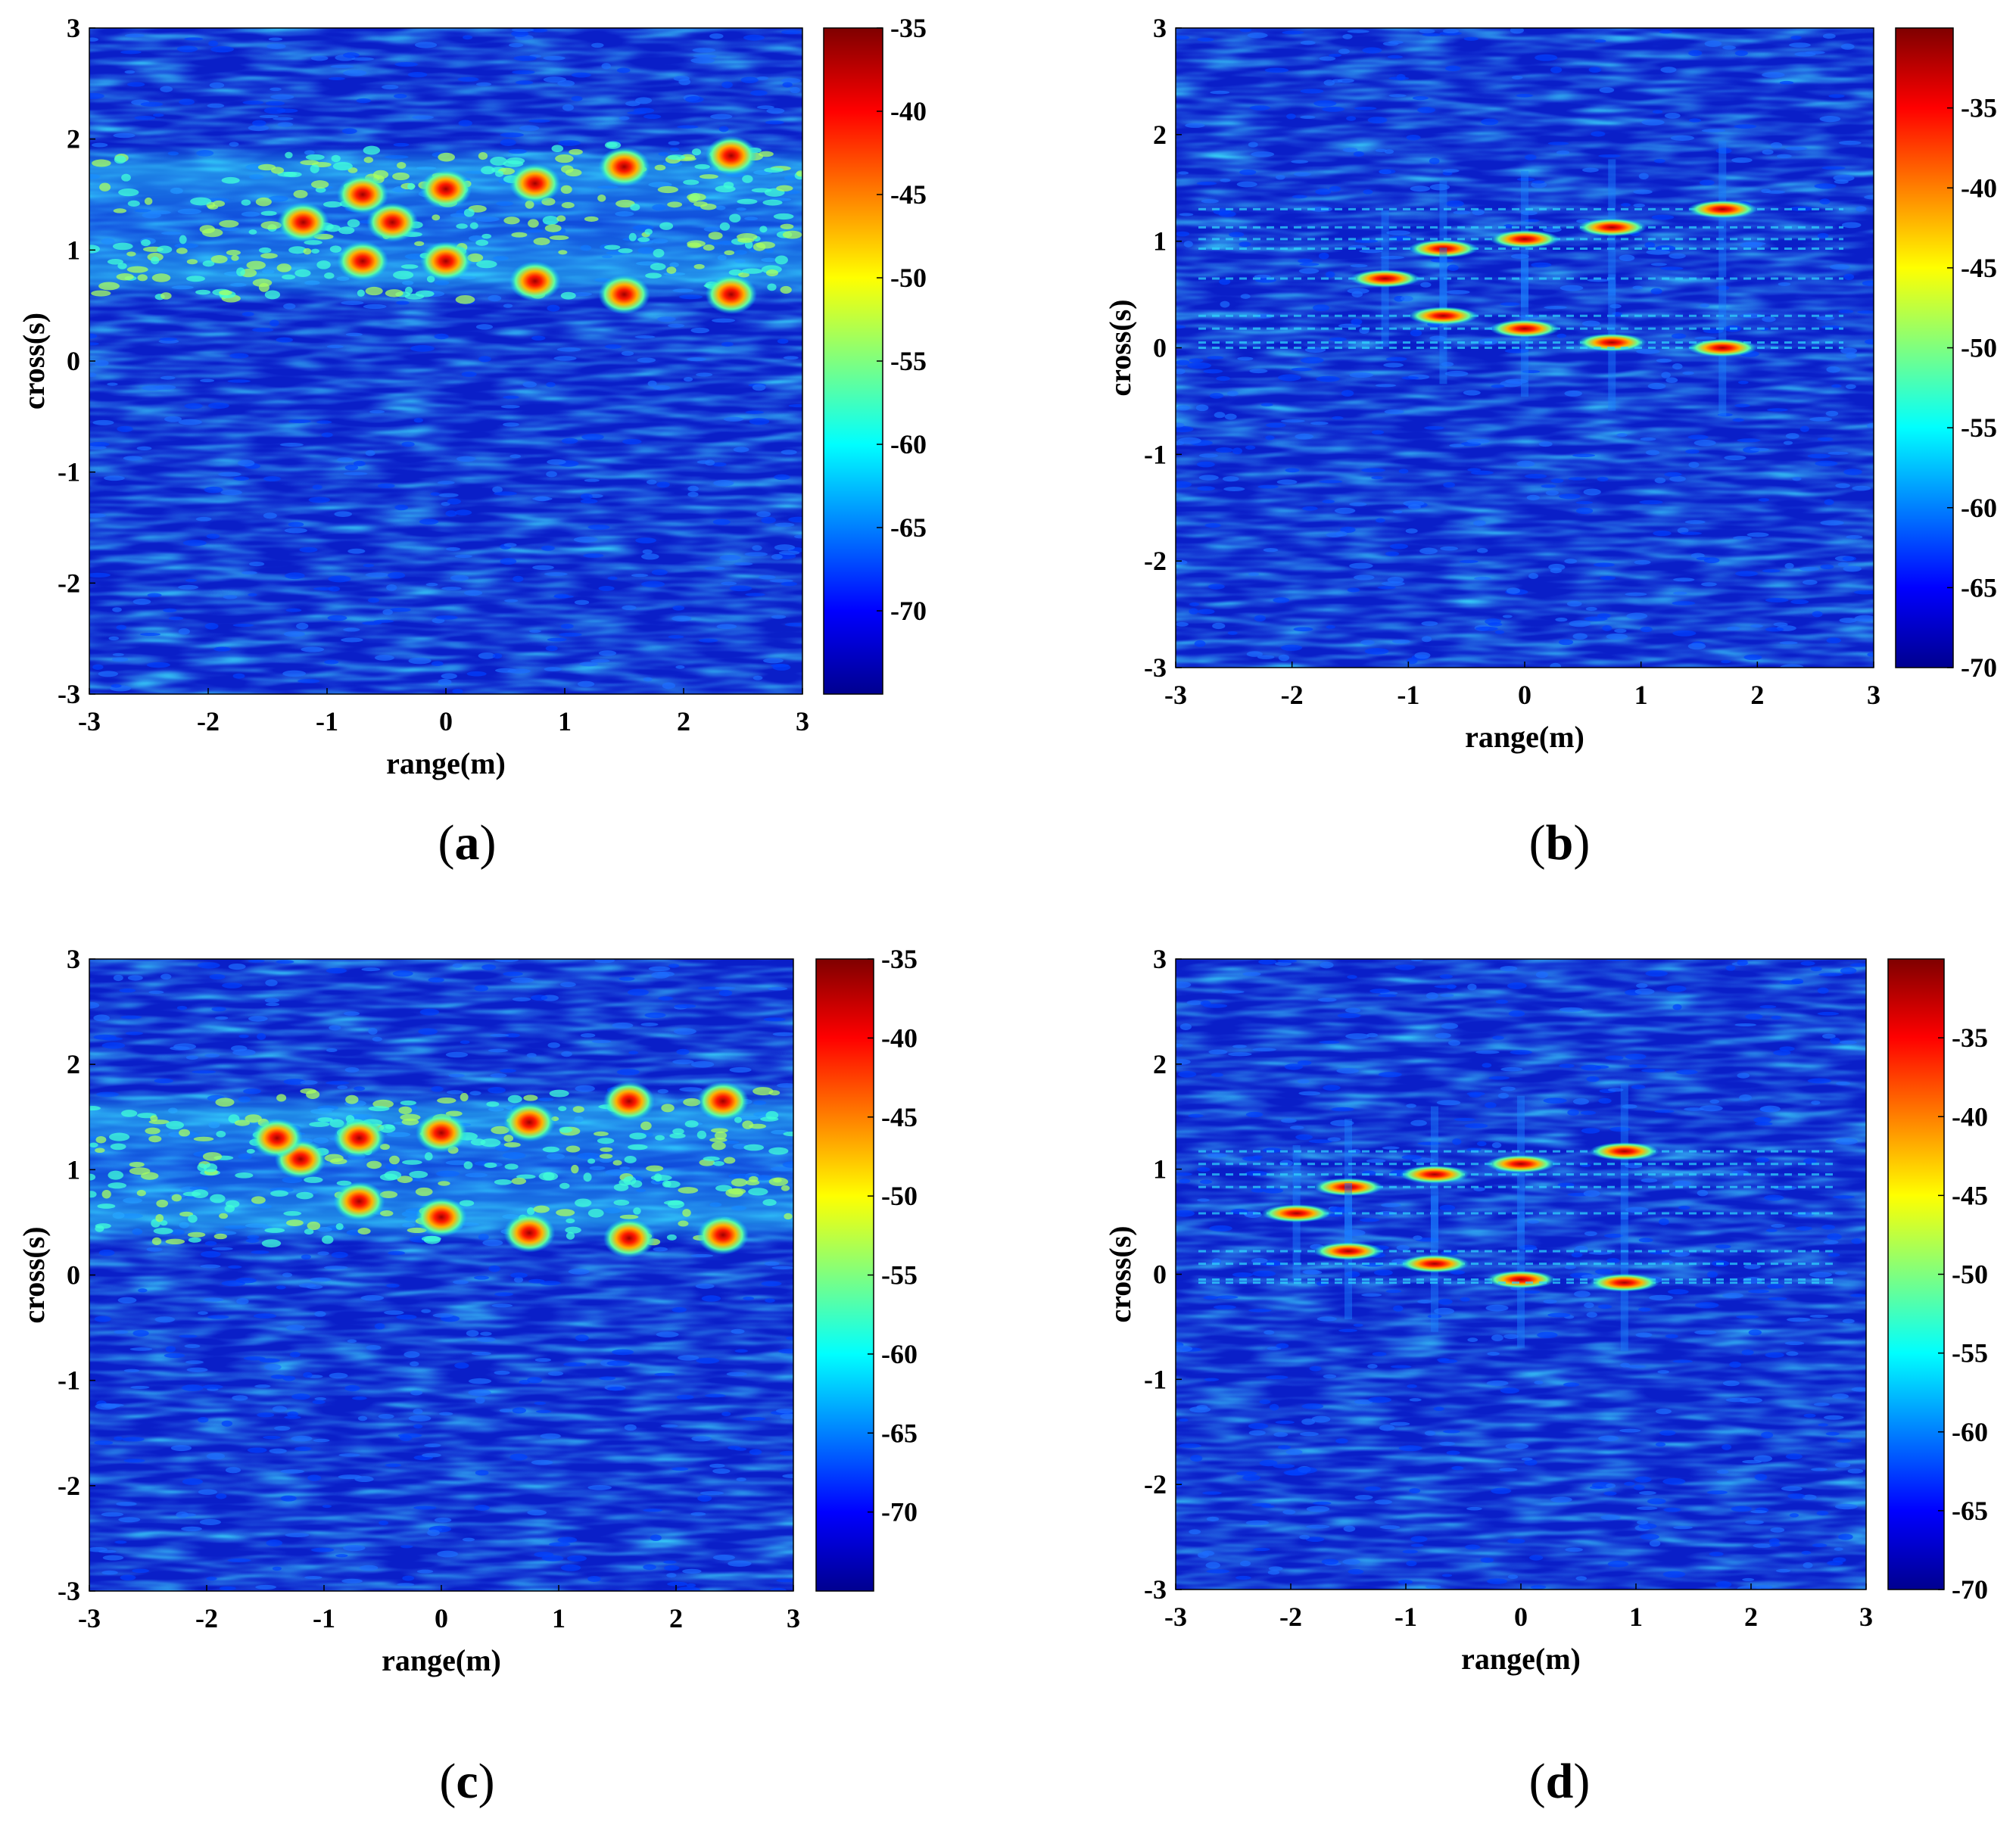 Image resolution: width=2016 pixels, height=1834 pixels. What do you see at coordinates (441, 1275) in the screenshot?
I see `heatmap-image` at bounding box center [441, 1275].